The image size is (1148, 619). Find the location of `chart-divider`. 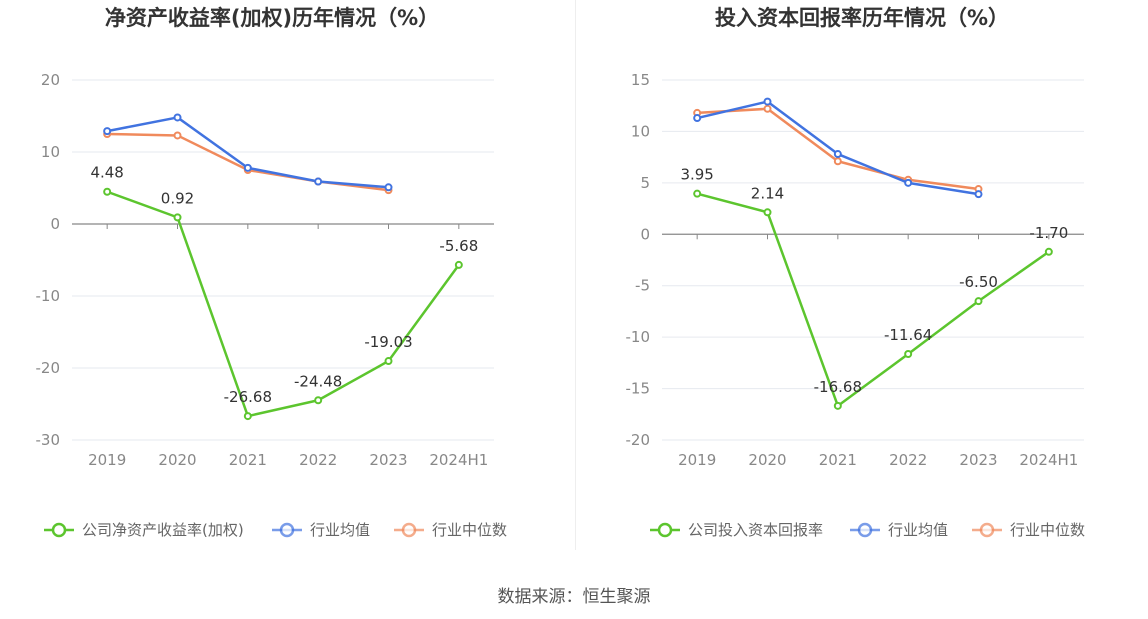

chart-divider is located at coordinates (575, 275).